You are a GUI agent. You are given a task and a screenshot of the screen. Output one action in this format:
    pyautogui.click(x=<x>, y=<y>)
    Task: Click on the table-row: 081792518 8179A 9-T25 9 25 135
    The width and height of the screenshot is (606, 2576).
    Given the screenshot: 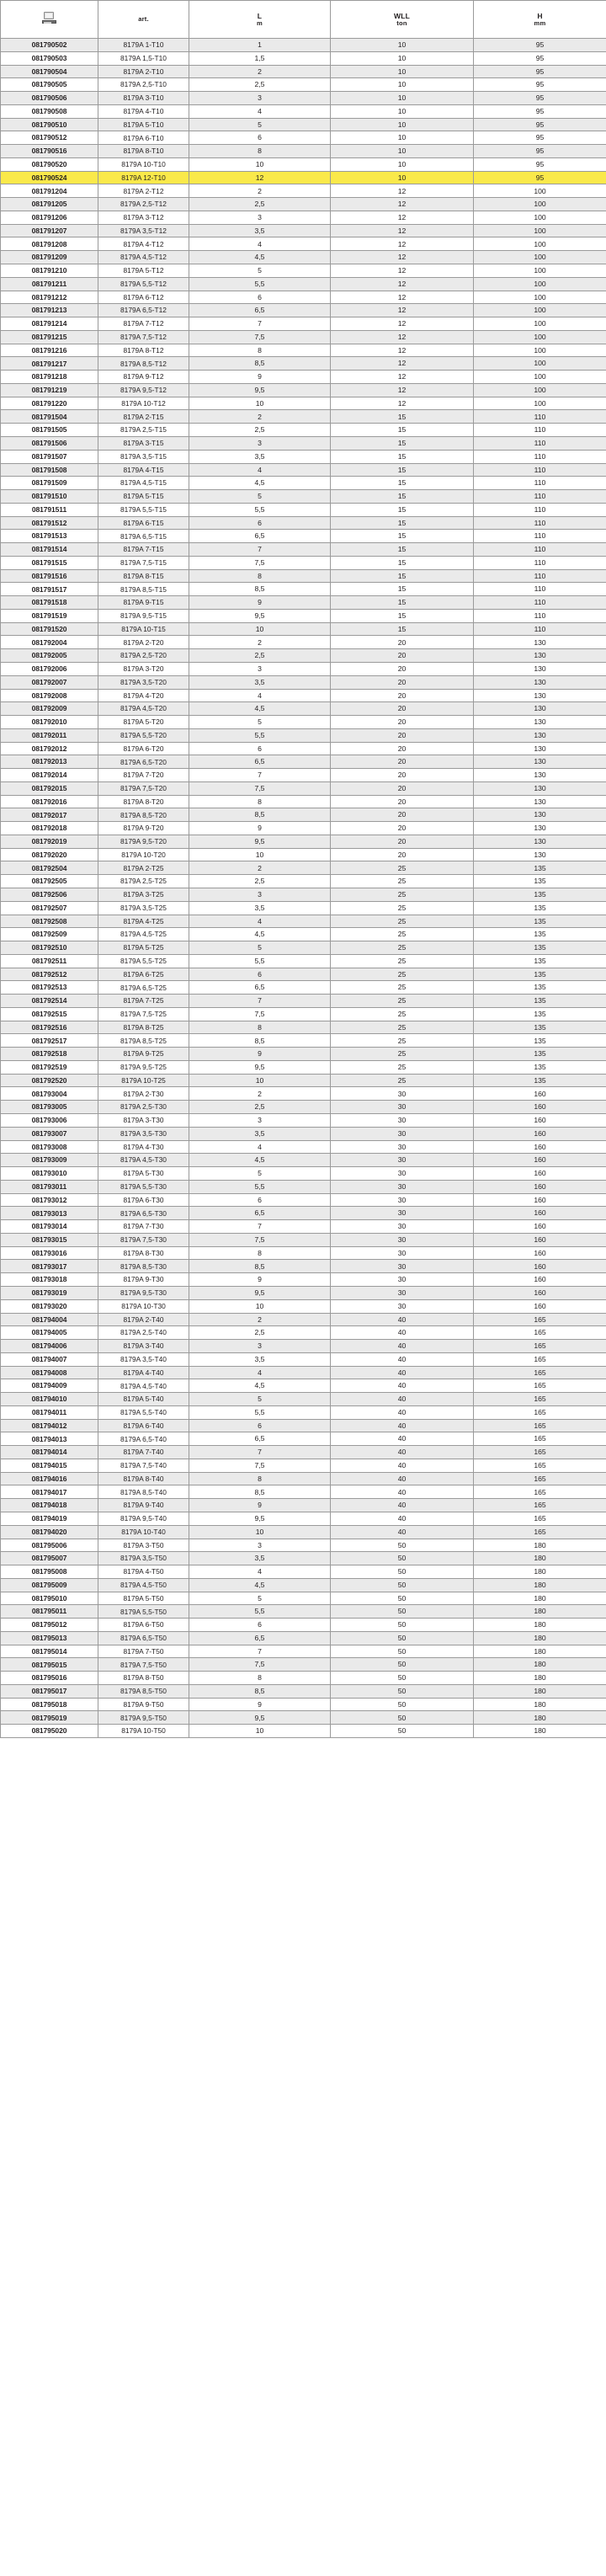 What is the action you would take?
    pyautogui.click(x=303, y=1054)
    